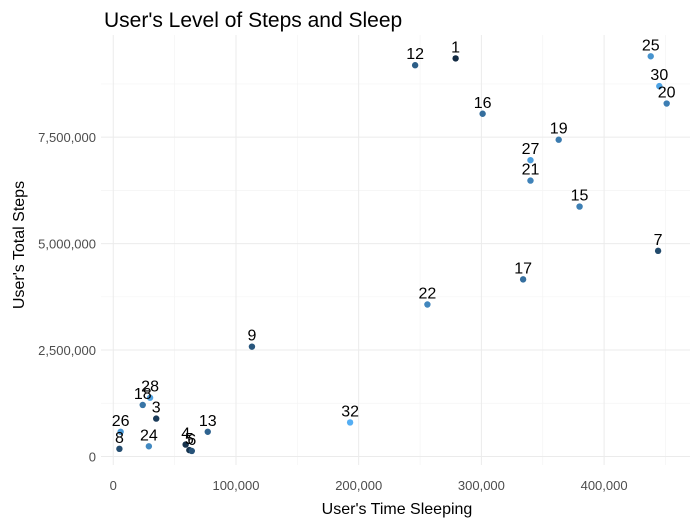 The height and width of the screenshot is (527, 700). I want to click on x-tick-label: 300,000, so click(481, 485).